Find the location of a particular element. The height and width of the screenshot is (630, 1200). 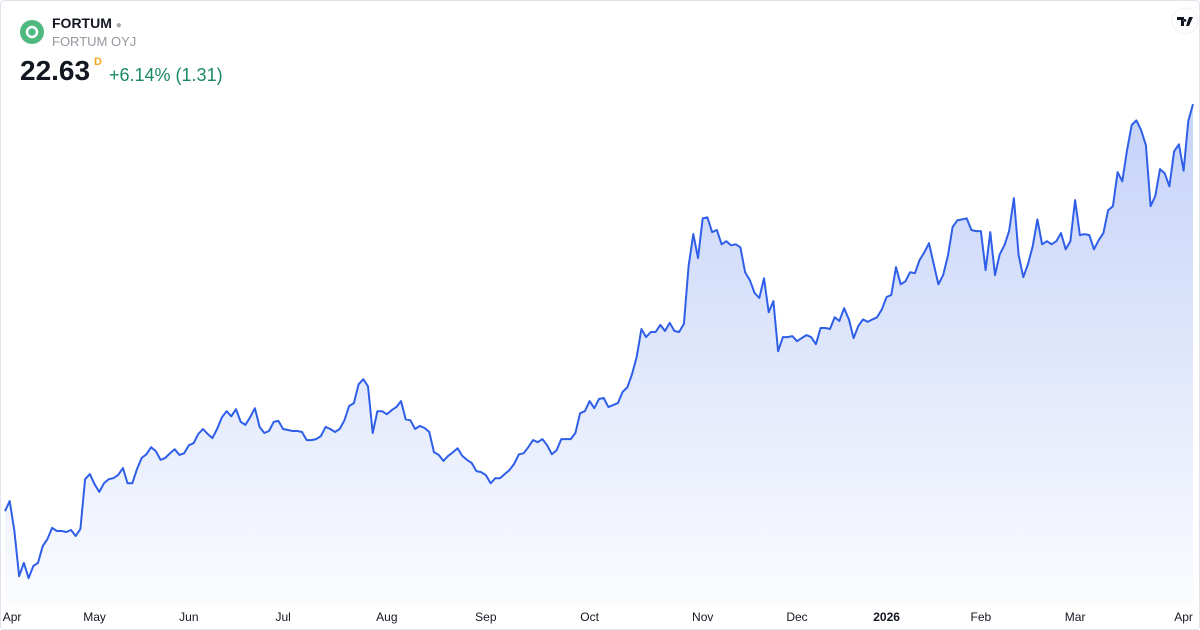

company-name: FORTUM OYJ is located at coordinates (94, 41).